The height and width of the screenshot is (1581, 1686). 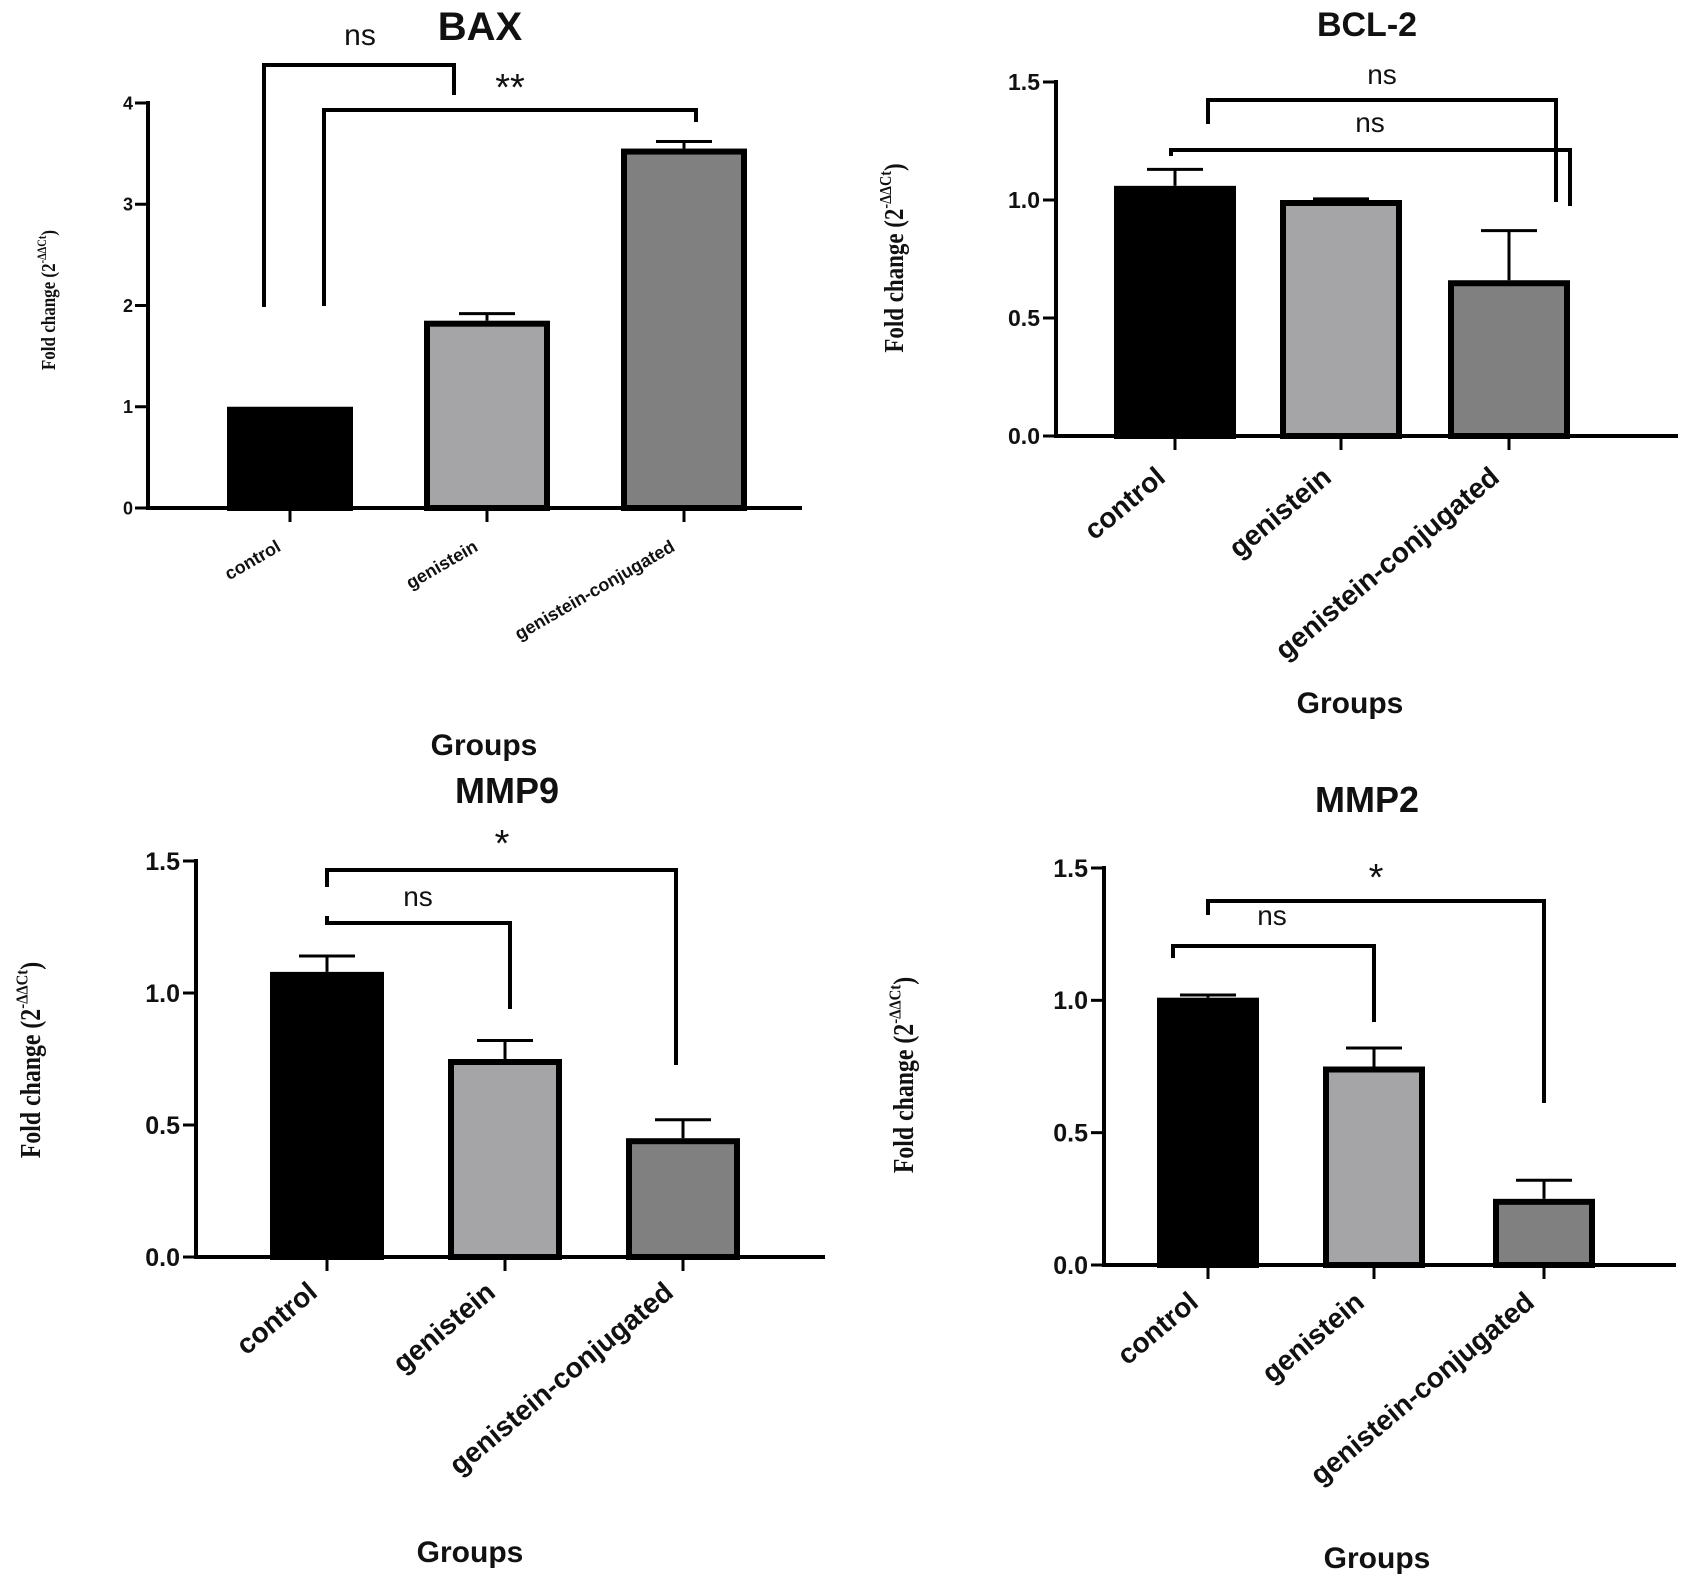 What do you see at coordinates (1367, 25) in the screenshot?
I see `chart-title: BCL-2` at bounding box center [1367, 25].